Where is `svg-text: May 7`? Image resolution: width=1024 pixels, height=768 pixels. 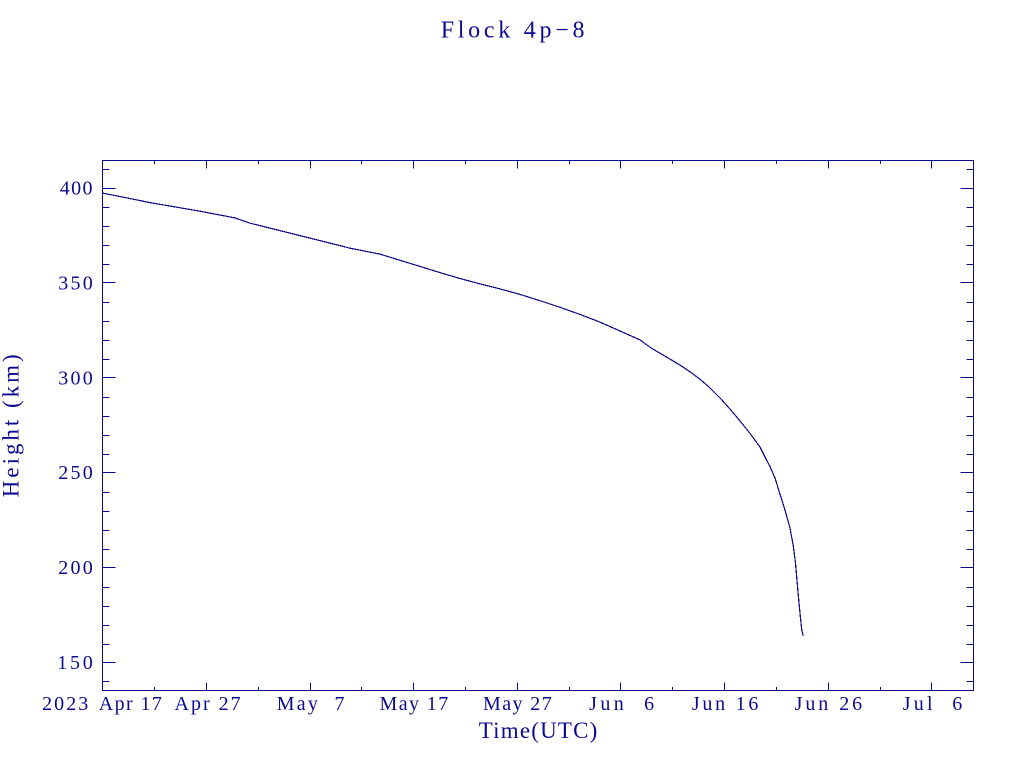
svg-text: May 7 is located at coordinates (312, 704).